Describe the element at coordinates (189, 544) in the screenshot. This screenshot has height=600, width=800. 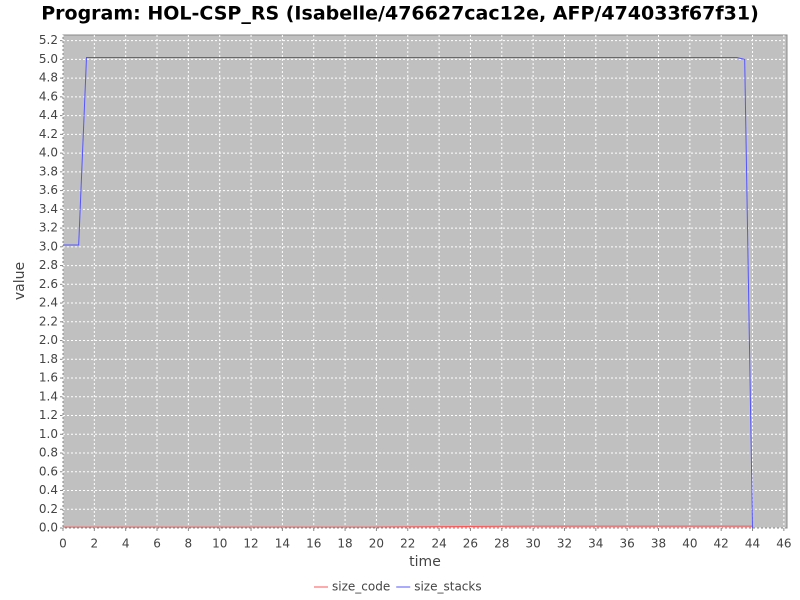
I see `x-tick-label: 8` at that location.